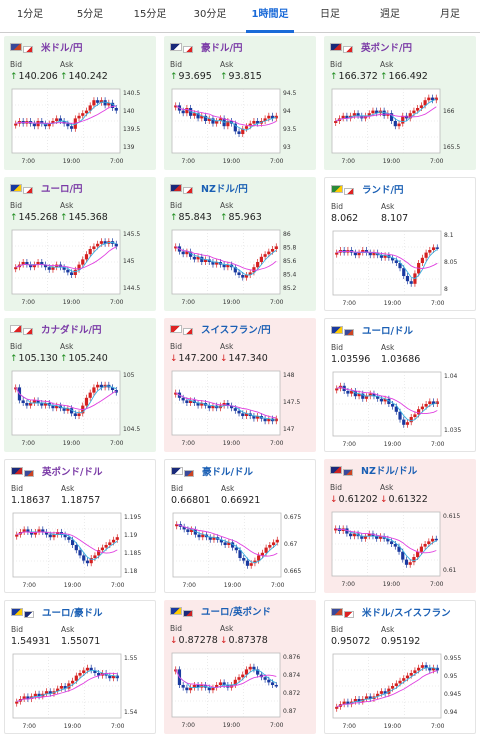 The height and width of the screenshot is (734, 480). Describe the element at coordinates (450, 14) in the screenshot. I see `tab-7: 月足` at that location.